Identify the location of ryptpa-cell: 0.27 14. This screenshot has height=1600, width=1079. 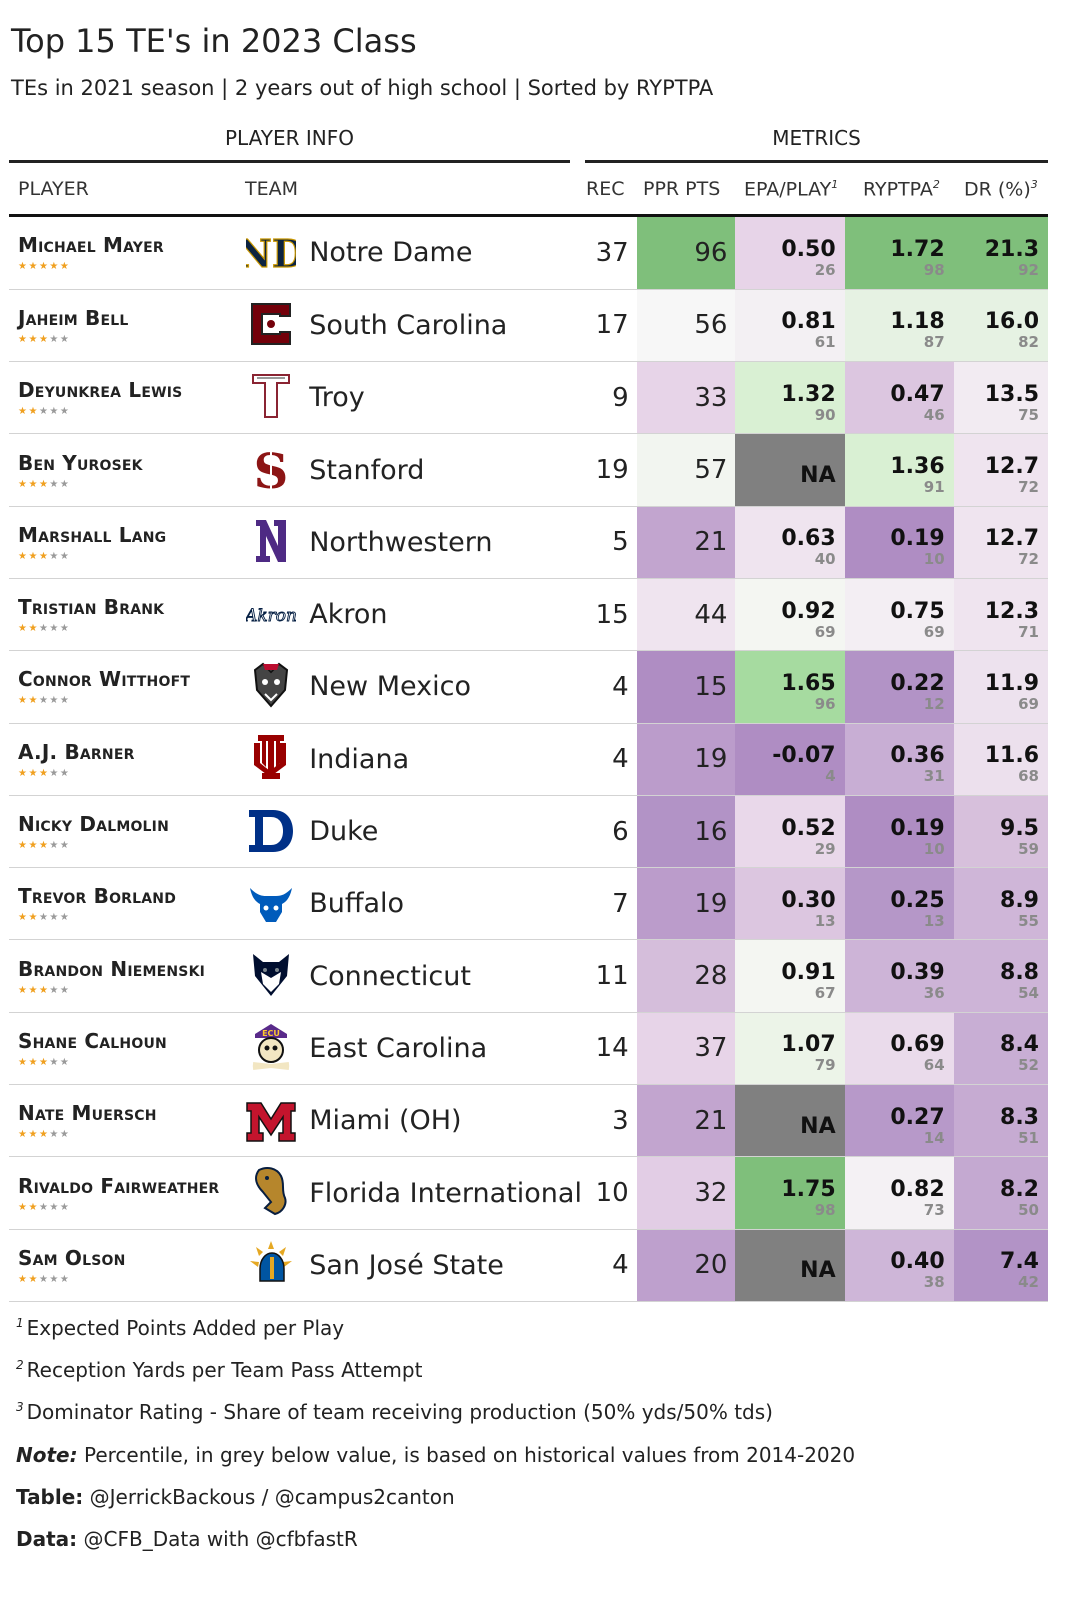
(899, 1121).